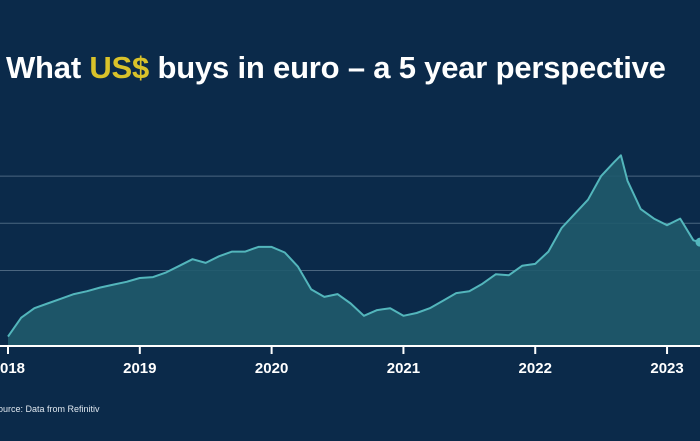  What do you see at coordinates (666, 368) in the screenshot?
I see `x-tick-label: 2023` at bounding box center [666, 368].